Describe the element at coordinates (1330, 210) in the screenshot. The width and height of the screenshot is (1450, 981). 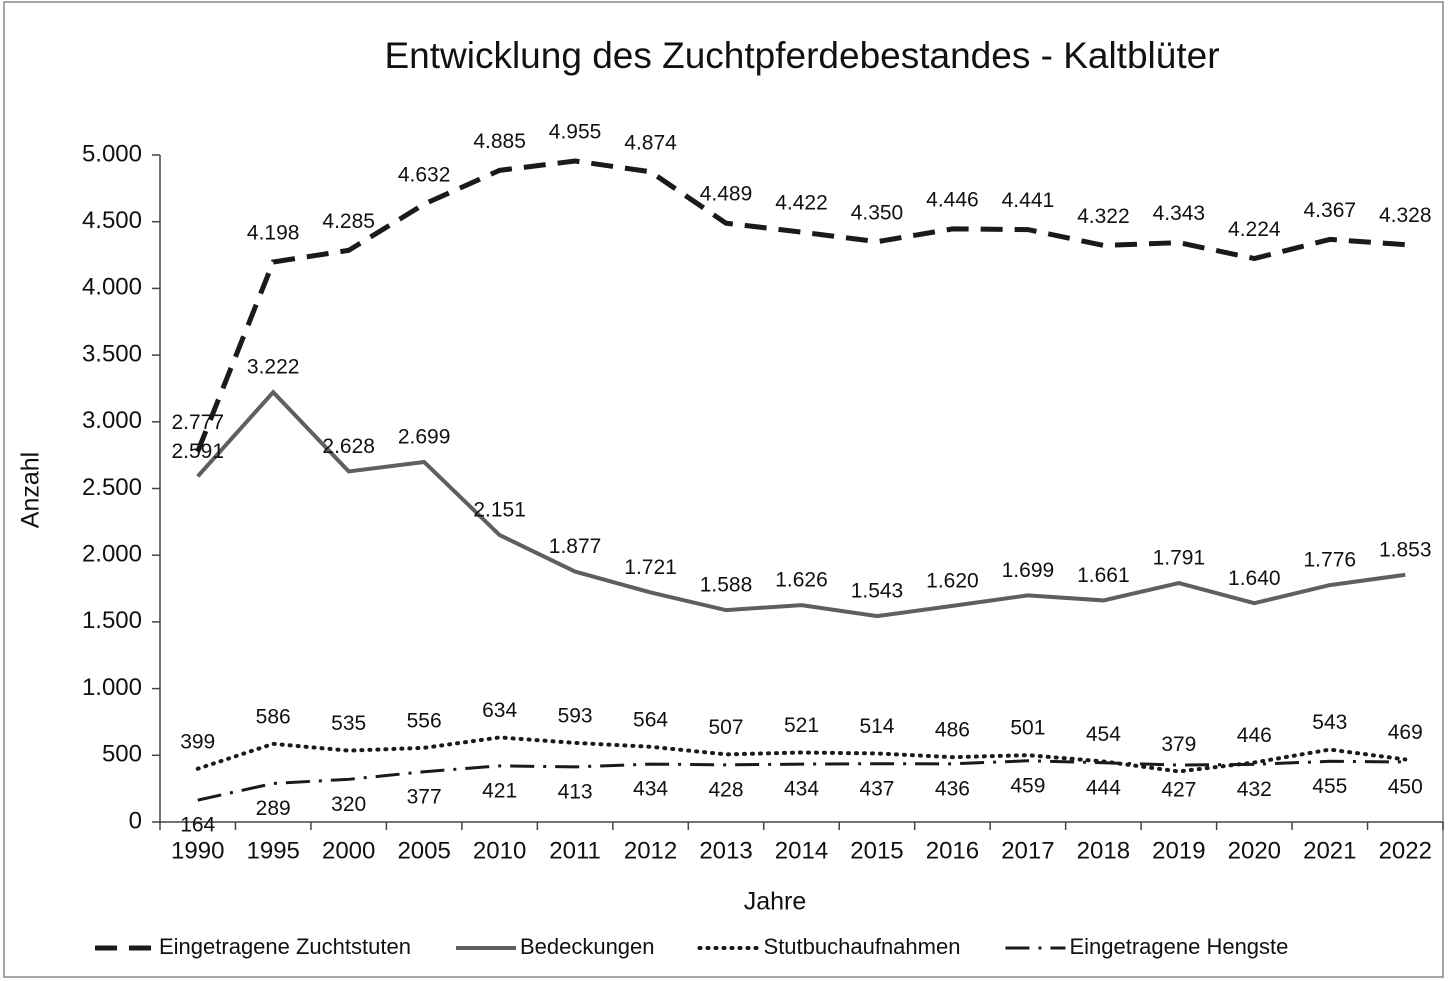
I see `data-label: 4.367` at that location.